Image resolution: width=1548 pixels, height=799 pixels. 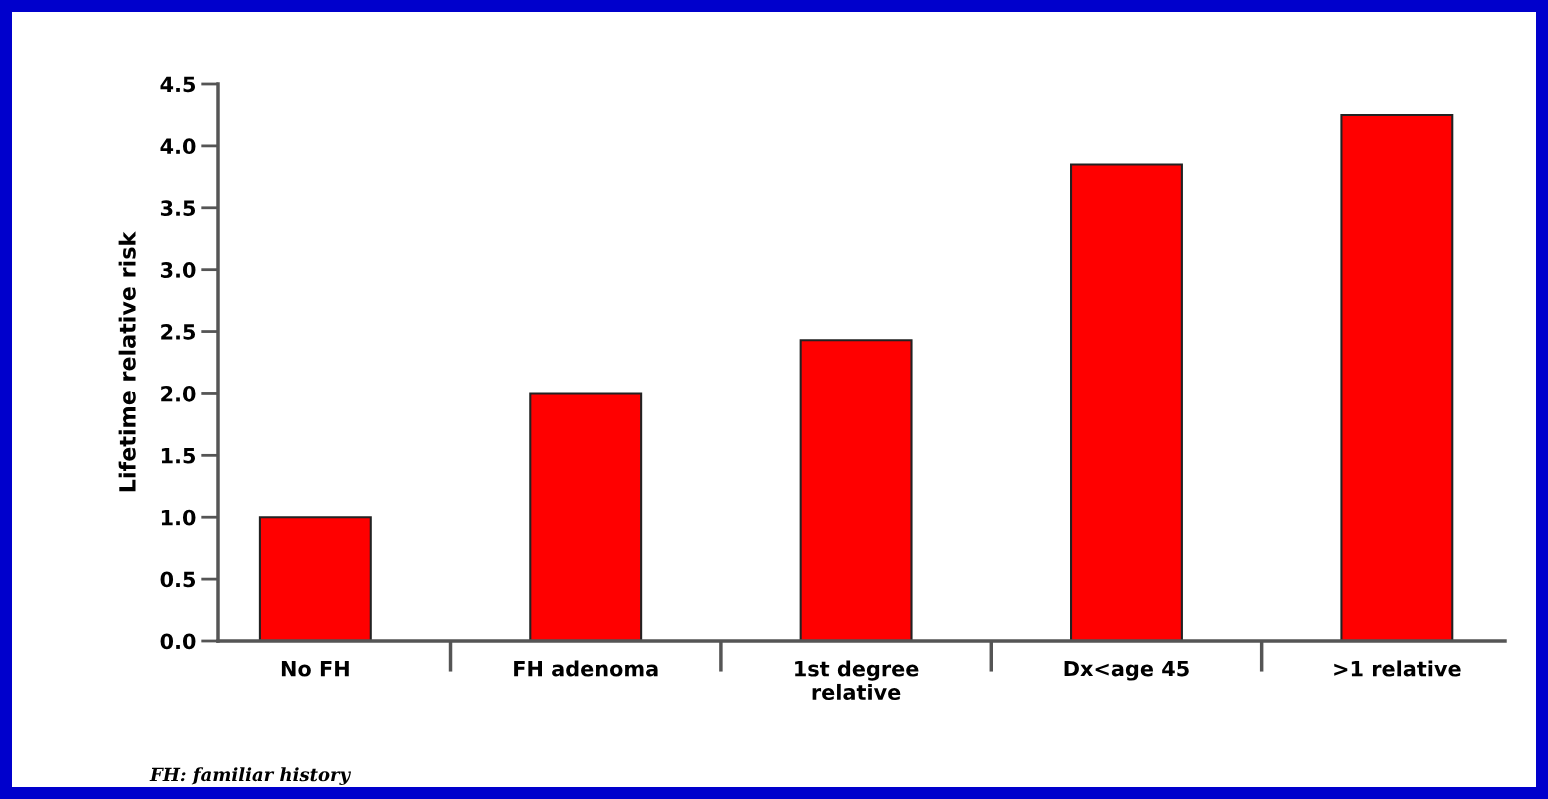 I want to click on y-tick-label: 0.5, so click(x=178, y=579).